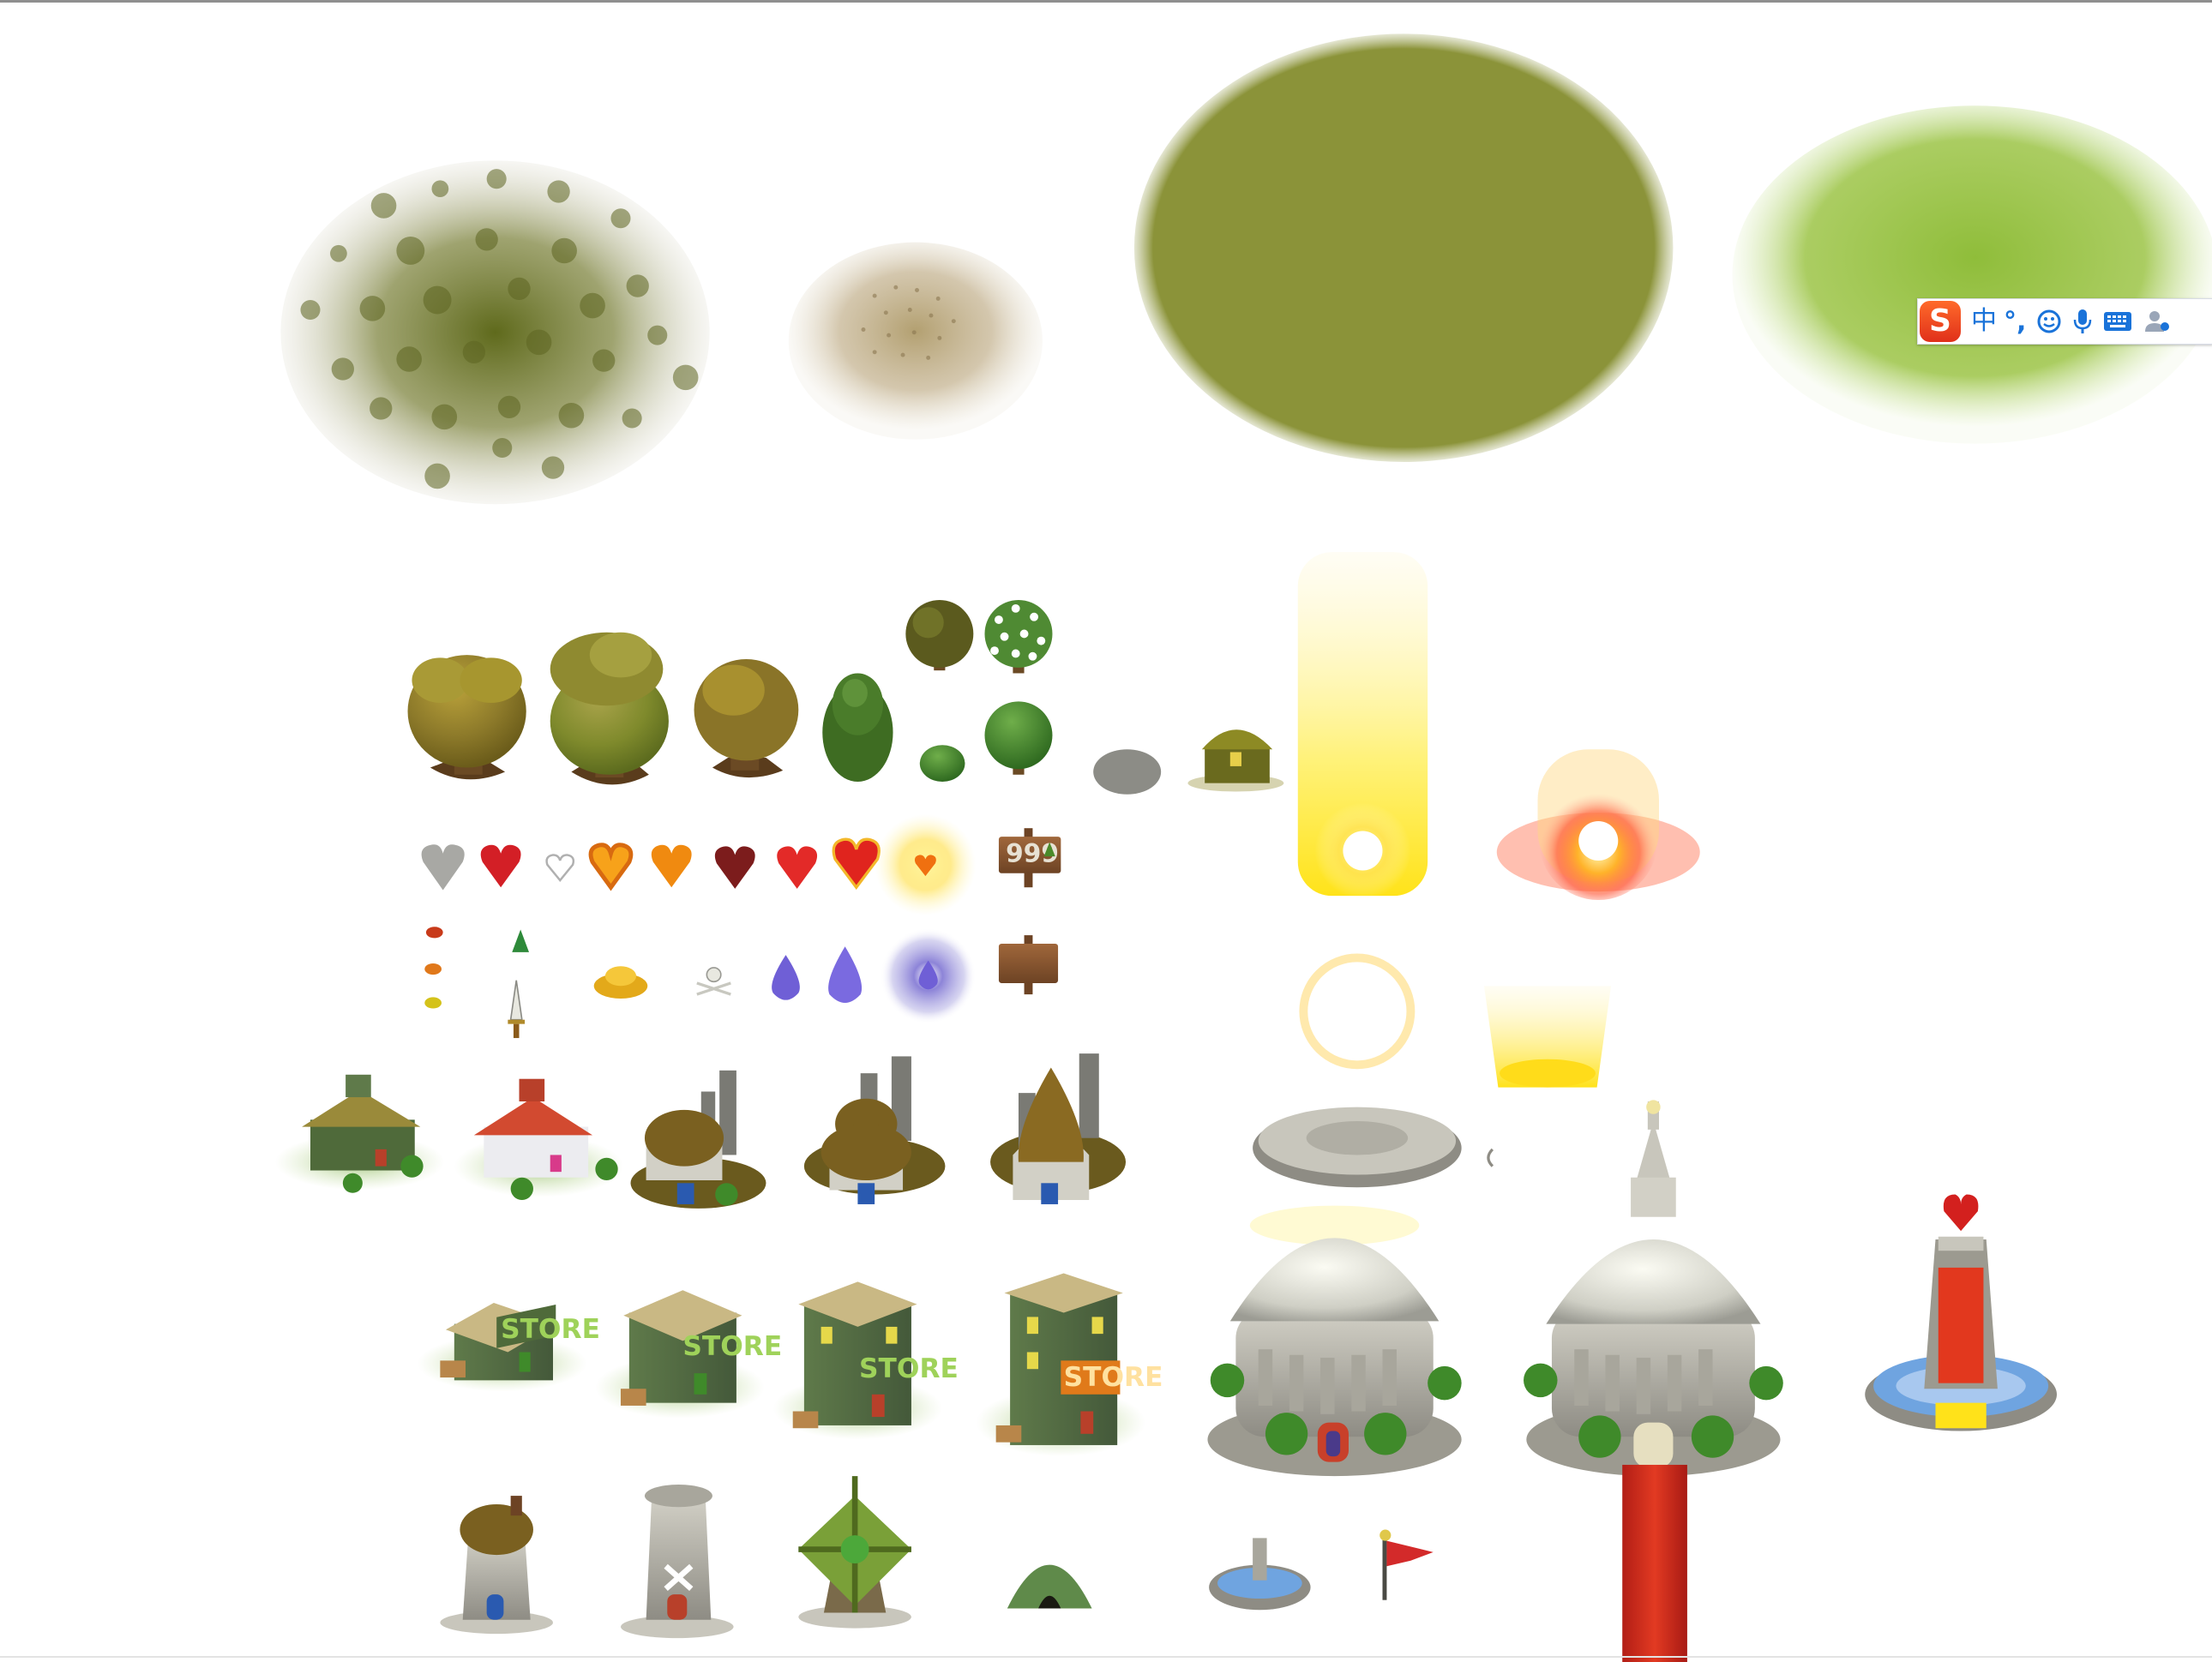  I want to click on ime-punctuation-toggle: °,, so click(2015, 321).